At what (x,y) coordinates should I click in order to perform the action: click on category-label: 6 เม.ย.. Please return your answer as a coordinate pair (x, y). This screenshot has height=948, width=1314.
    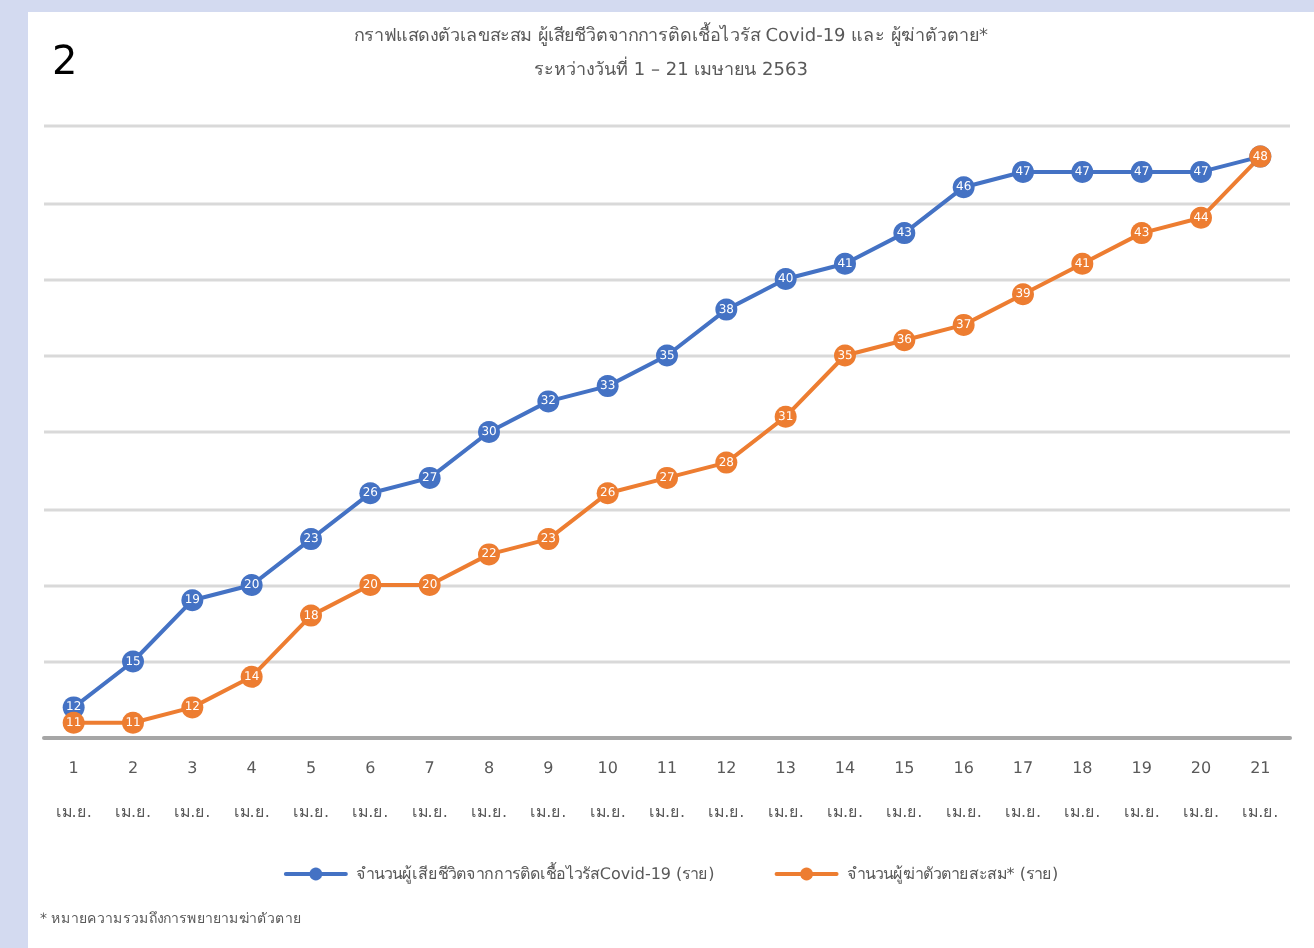
    Looking at the image, I should click on (370, 790).